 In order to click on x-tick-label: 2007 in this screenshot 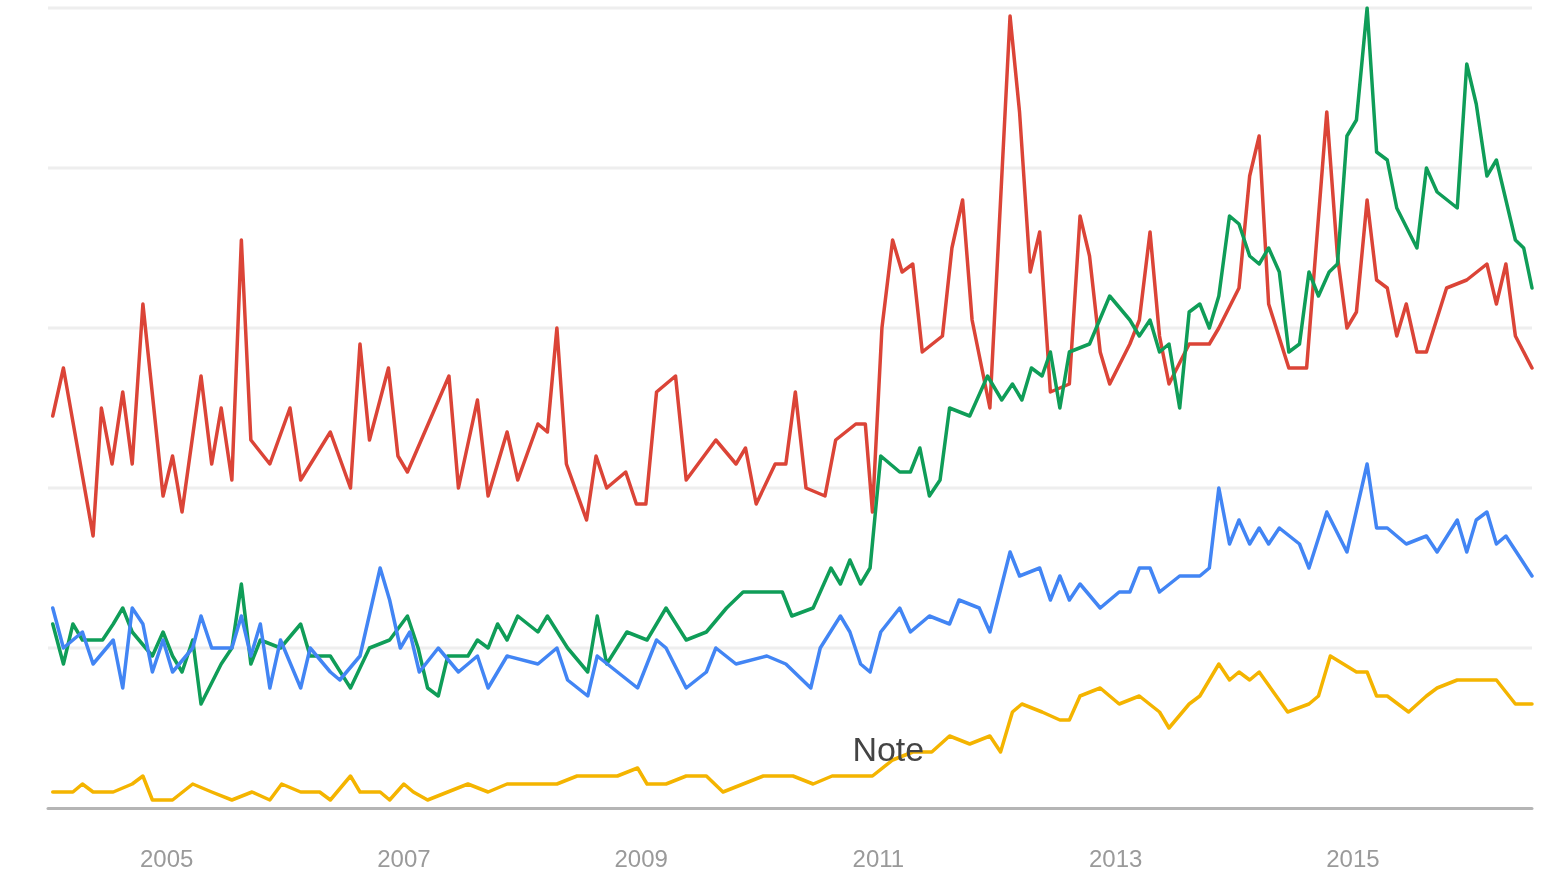, I will do `click(404, 858)`.